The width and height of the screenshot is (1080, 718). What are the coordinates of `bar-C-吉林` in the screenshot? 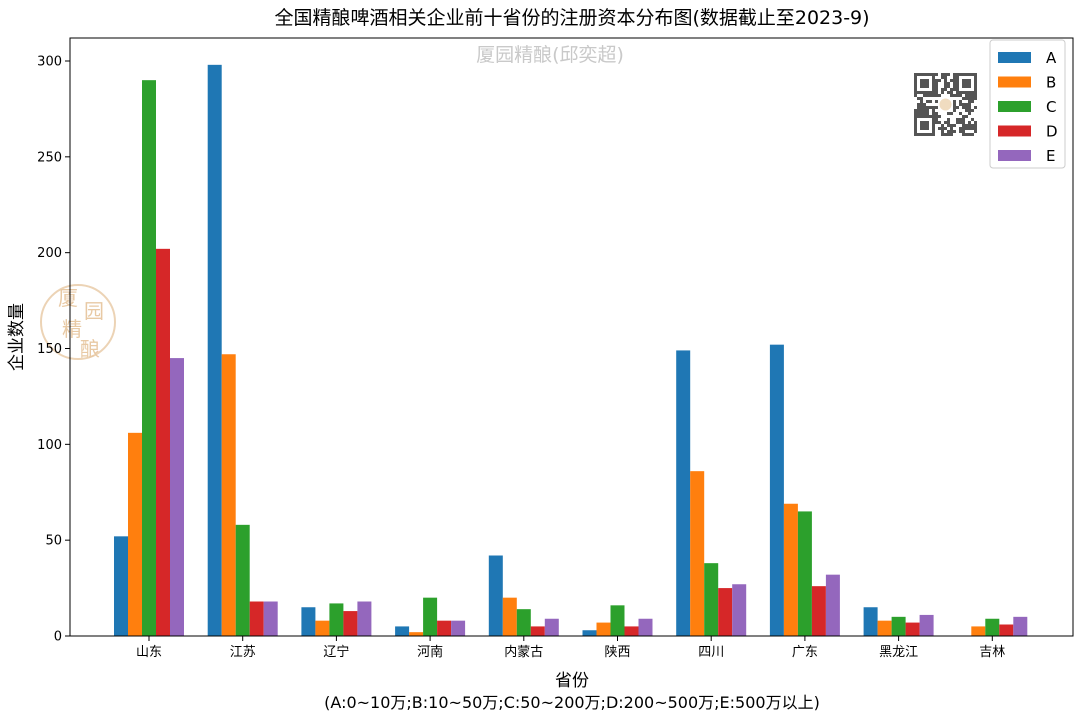 It's located at (992, 627).